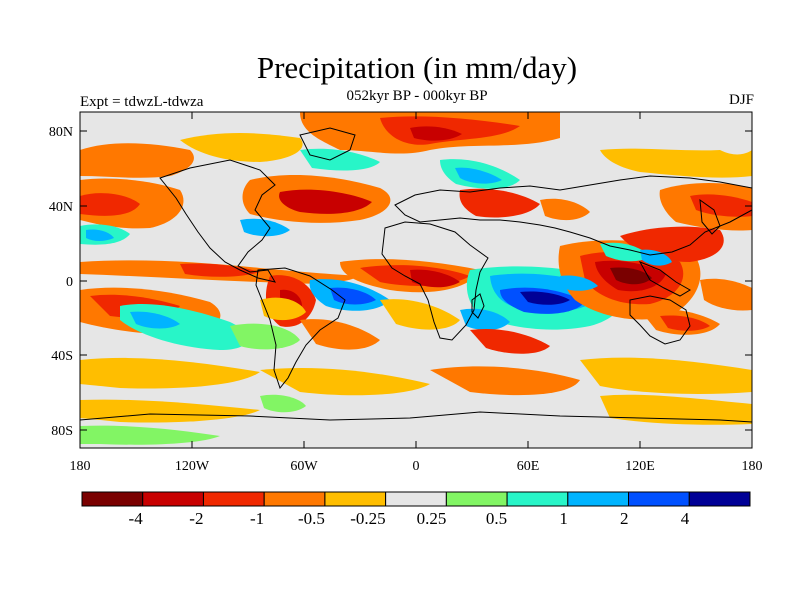  What do you see at coordinates (416, 509) in the screenshot?
I see `colorbar: -4 -2 -1 -0.5 -0.25 0.25 0.5 1 2 4` at bounding box center [416, 509].